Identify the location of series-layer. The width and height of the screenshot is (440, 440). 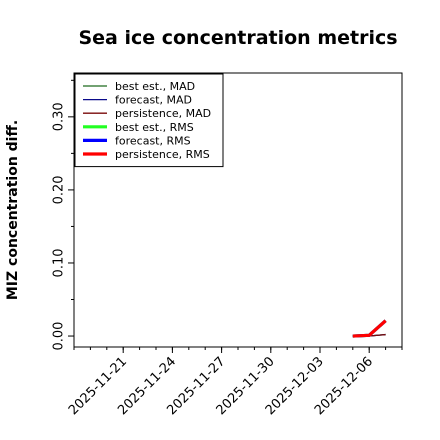
(369, 328).